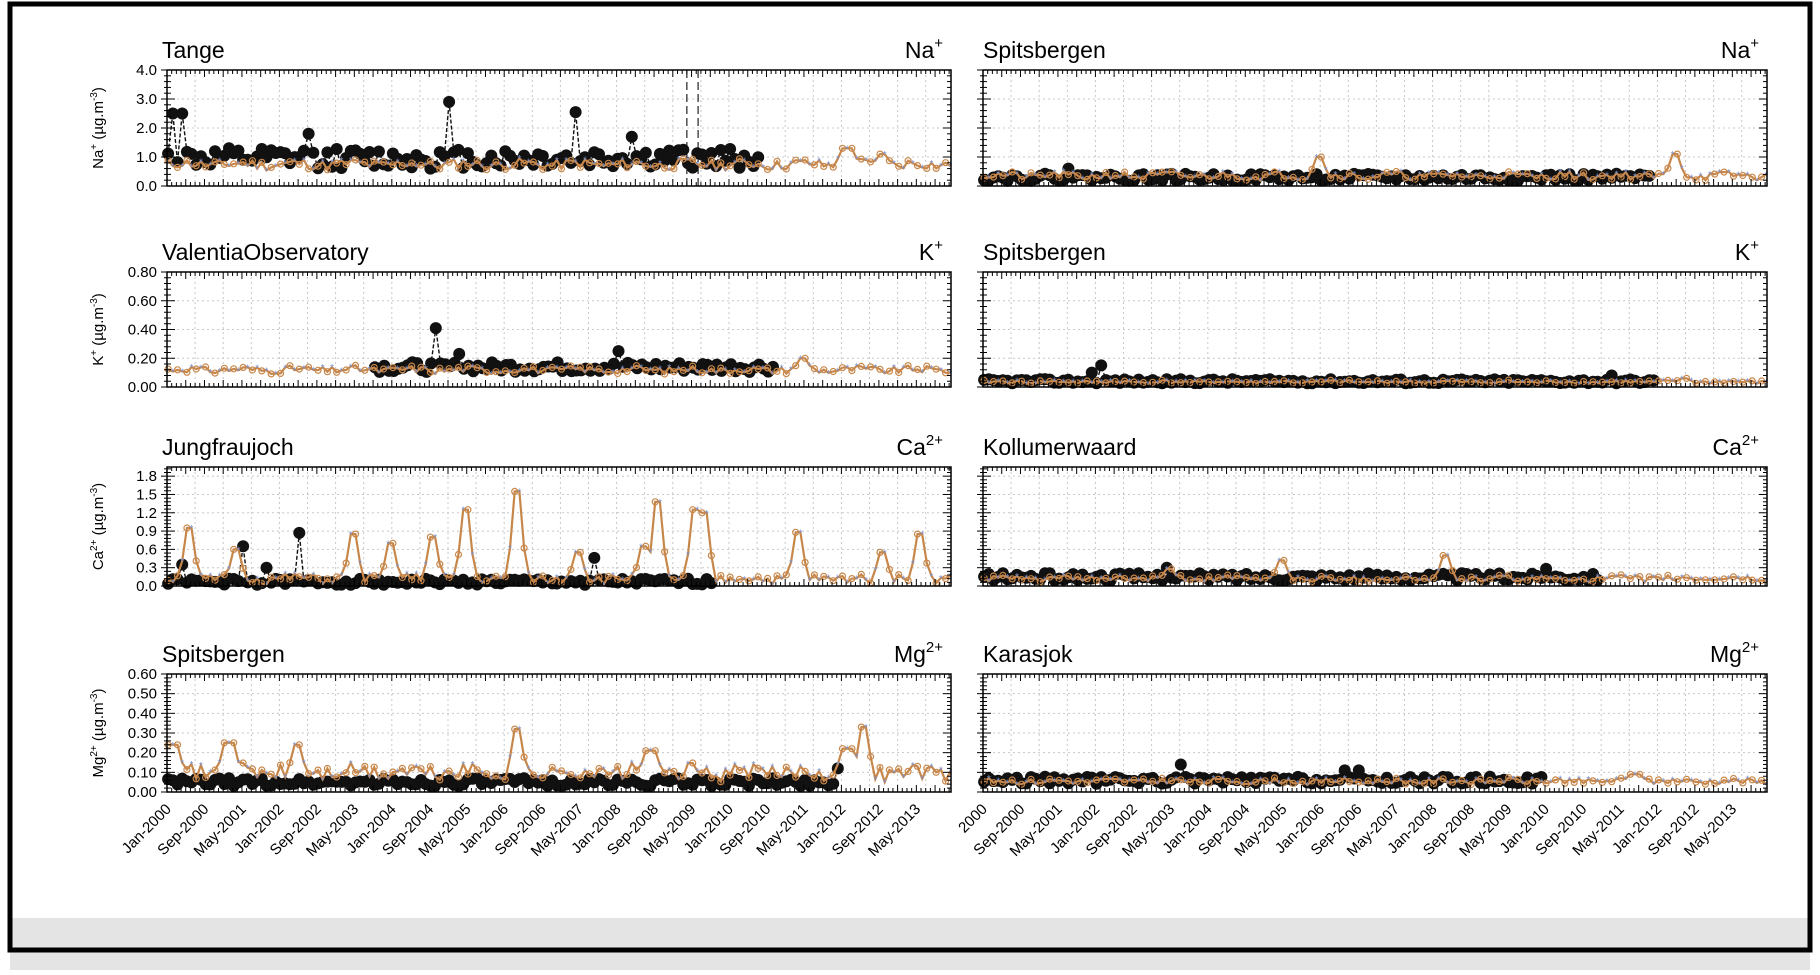 The width and height of the screenshot is (1820, 975). Describe the element at coordinates (146, 157) in the screenshot. I see `y-tick-label: 1.0` at that location.